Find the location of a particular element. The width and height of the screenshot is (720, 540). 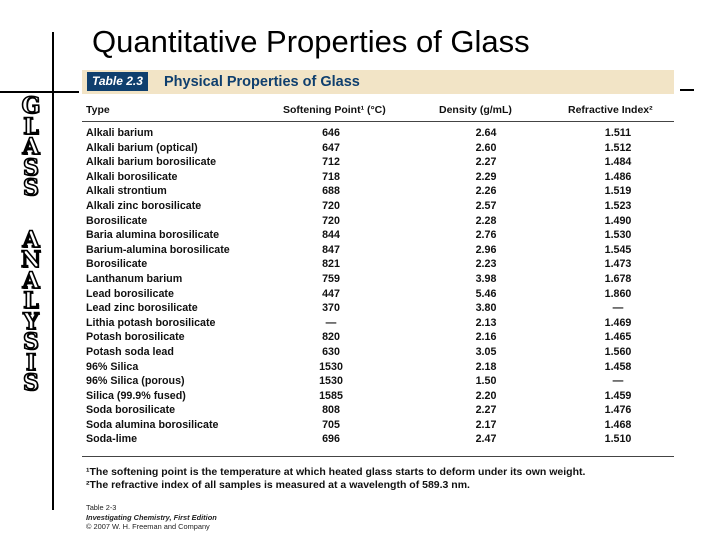

table-row: Baria alumina borosilicate 844 2.76 1.530 is located at coordinates (380, 235).